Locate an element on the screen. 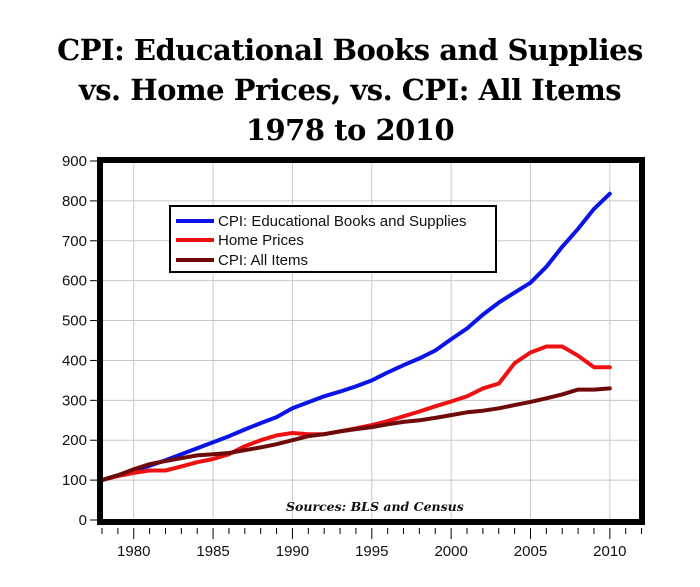  y-tick-label: 100 is located at coordinates (74, 480).